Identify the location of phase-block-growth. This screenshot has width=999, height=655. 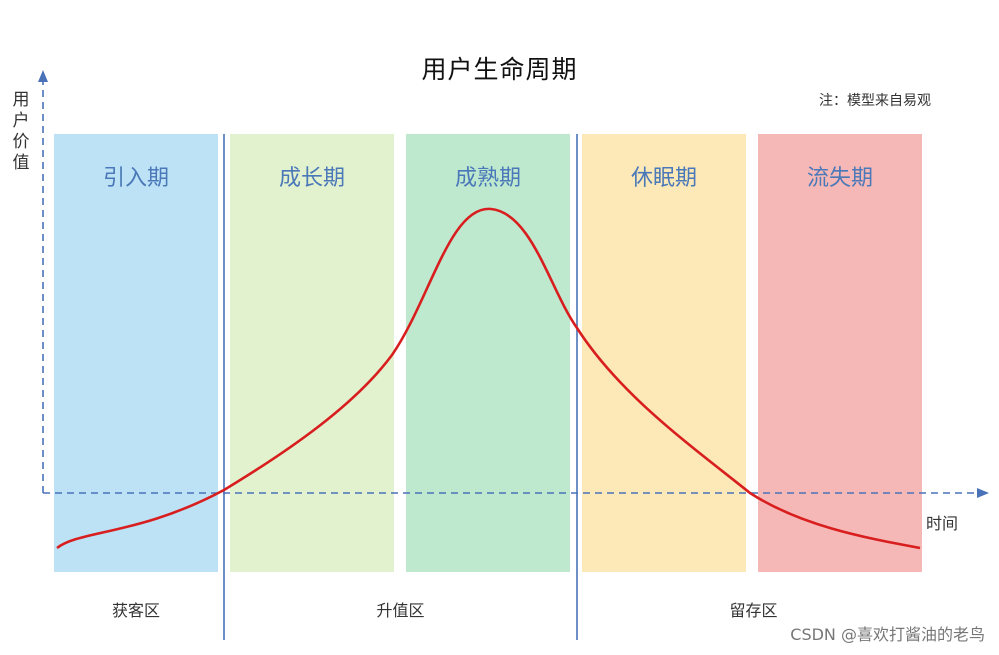
(312, 353).